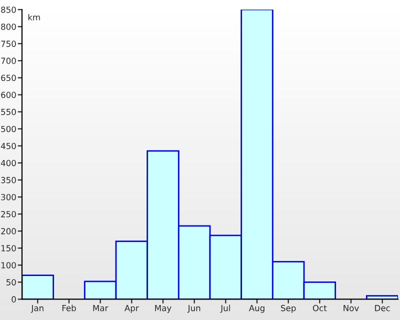 The image size is (400, 320). I want to click on x-tick-label: Sep, so click(288, 308).